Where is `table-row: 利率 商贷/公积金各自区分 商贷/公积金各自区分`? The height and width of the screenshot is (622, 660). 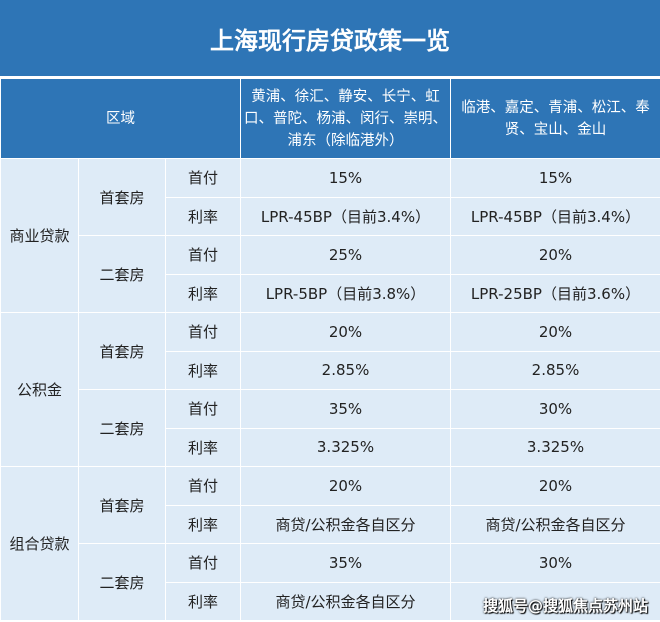
table-row: 利率 商贷/公积金各自区分 商贷/公积金各自区分 is located at coordinates (330, 524).